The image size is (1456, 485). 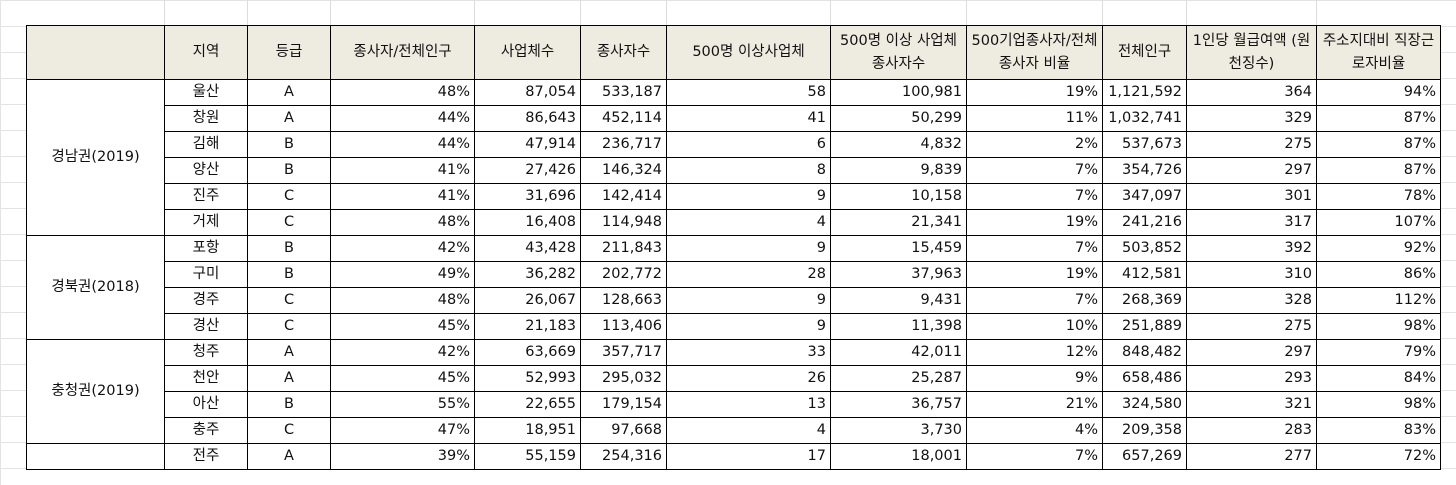 I want to click on column-header: 500명 이상사업체, so click(x=748, y=52).